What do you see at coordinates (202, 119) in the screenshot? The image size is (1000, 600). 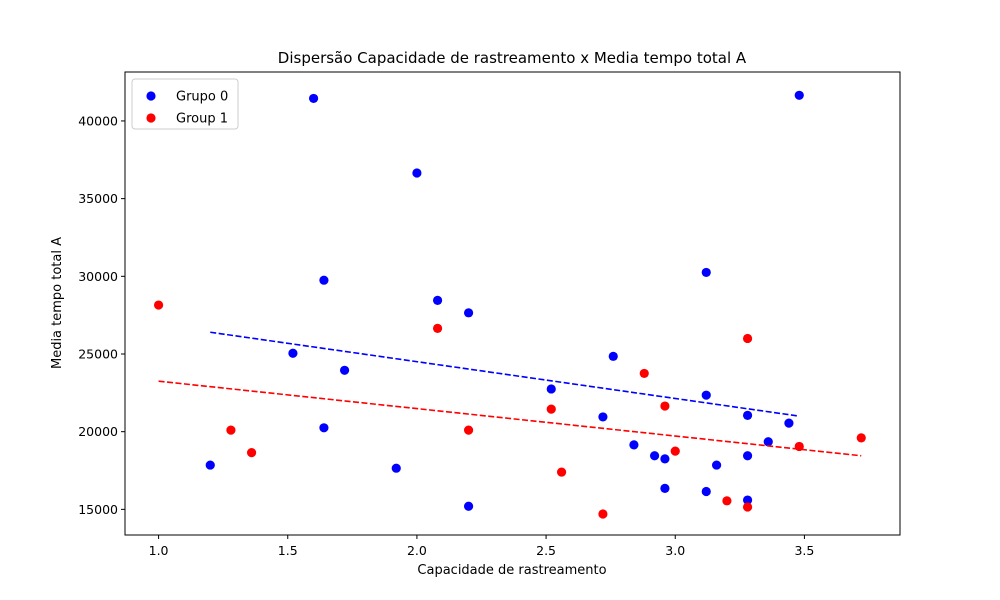 I see `legend-label: Group 1` at bounding box center [202, 119].